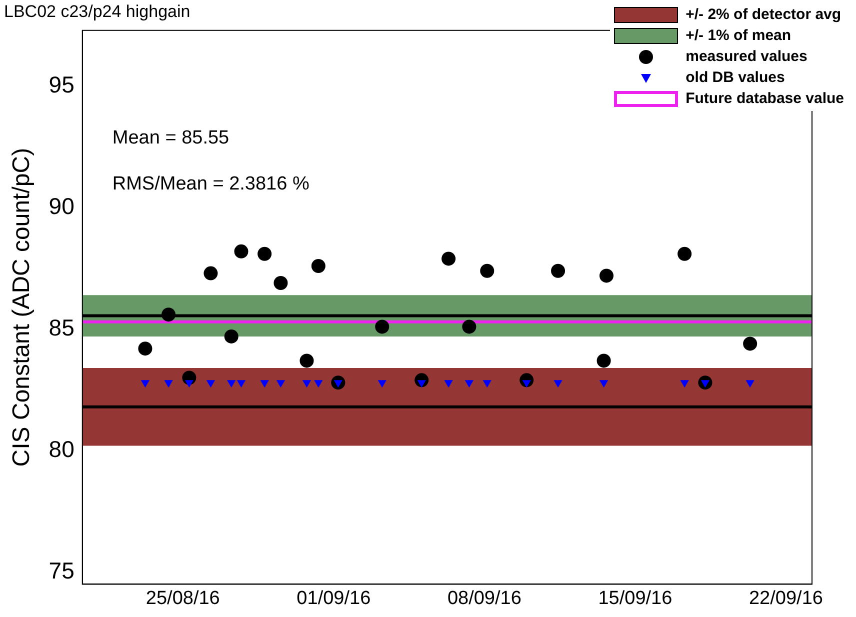 This screenshot has width=856, height=617. What do you see at coordinates (211, 184) in the screenshot?
I see `annotation: RMS/Mean = 2.3816 %` at bounding box center [211, 184].